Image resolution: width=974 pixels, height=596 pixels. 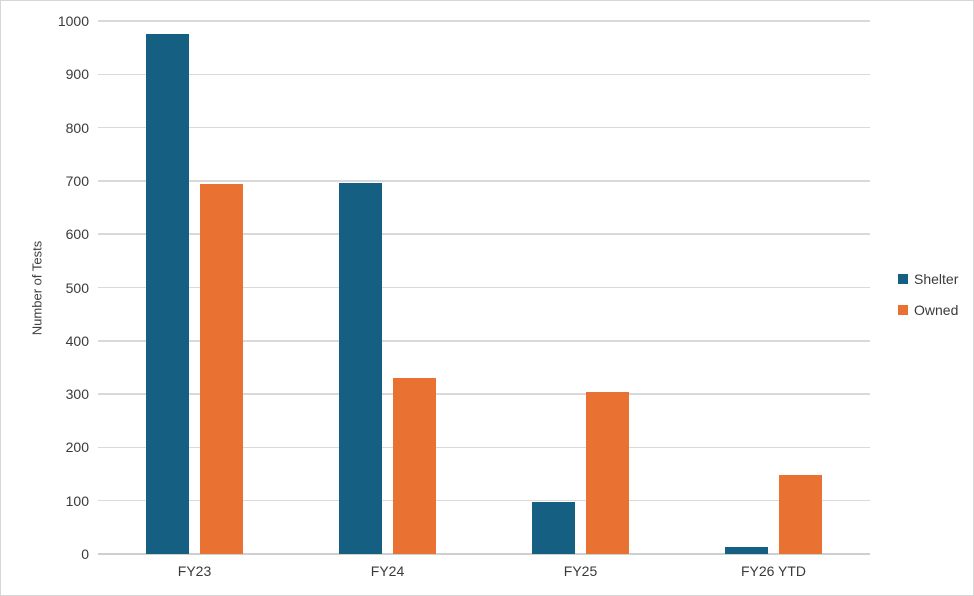 What do you see at coordinates (77, 500) in the screenshot?
I see `y-tick-label-100: 100` at bounding box center [77, 500].